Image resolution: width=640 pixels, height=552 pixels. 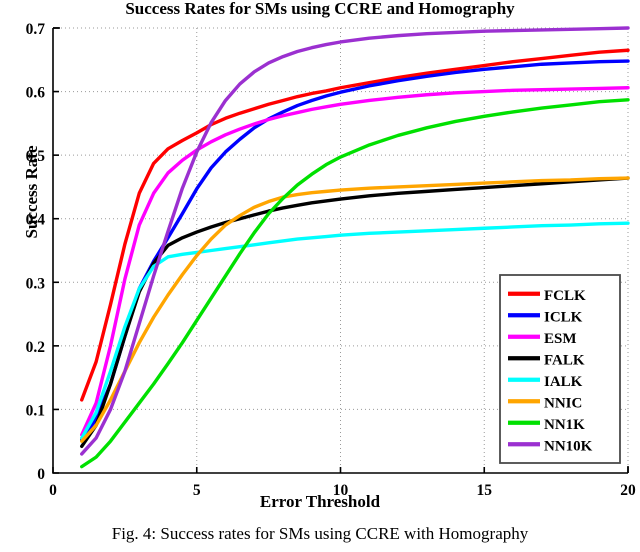 What do you see at coordinates (563, 317) in the screenshot?
I see `legend-label-iclk: ICLK` at bounding box center [563, 317].